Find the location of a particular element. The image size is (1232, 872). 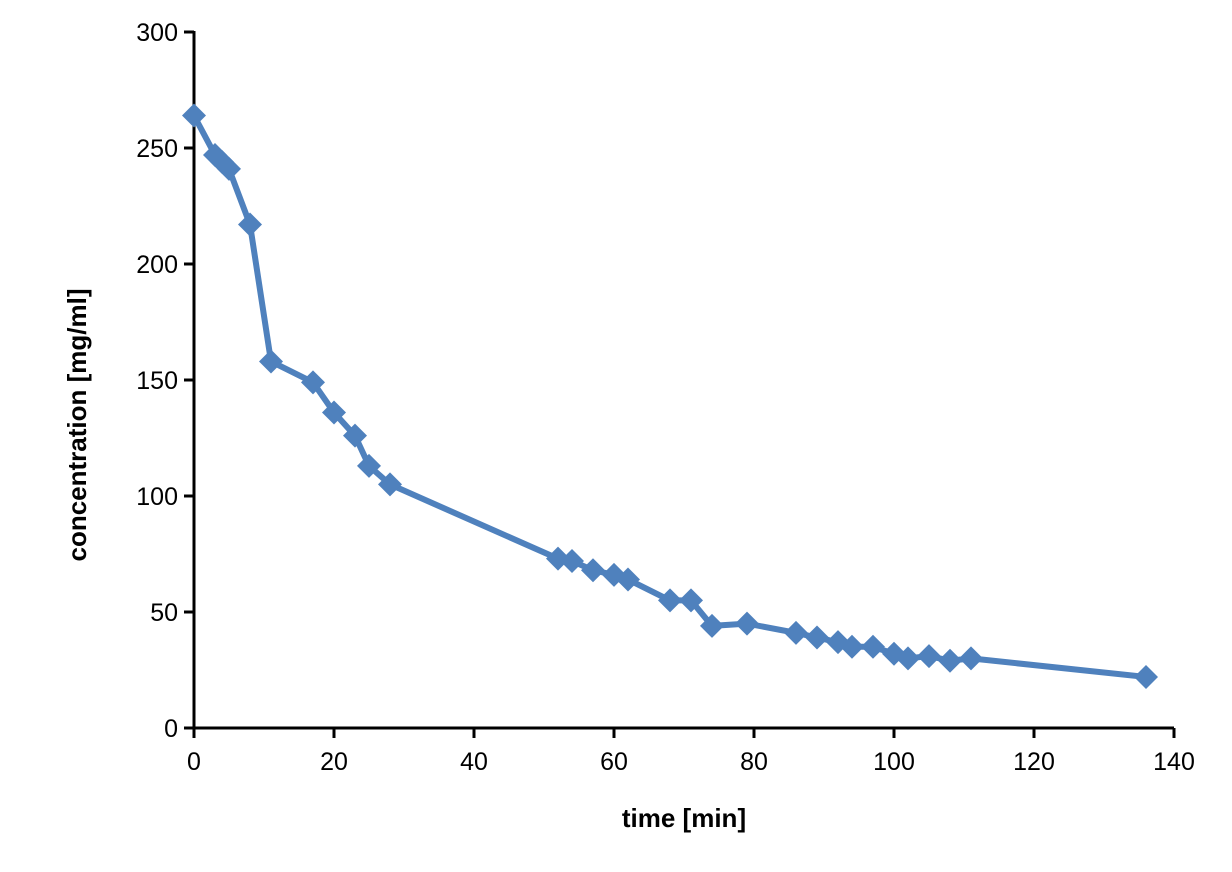

y-tick-label: 50 is located at coordinates (164, 613).